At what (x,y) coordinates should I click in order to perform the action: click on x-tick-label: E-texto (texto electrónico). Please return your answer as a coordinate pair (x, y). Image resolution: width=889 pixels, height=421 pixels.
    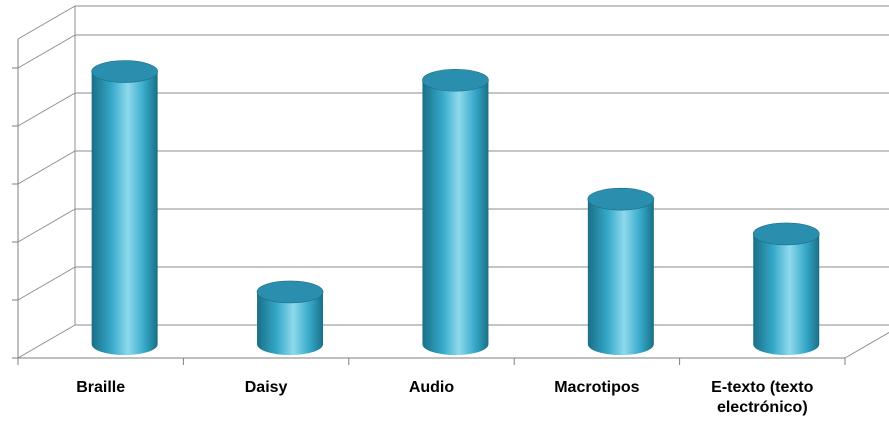
    Looking at the image, I should click on (762, 397).